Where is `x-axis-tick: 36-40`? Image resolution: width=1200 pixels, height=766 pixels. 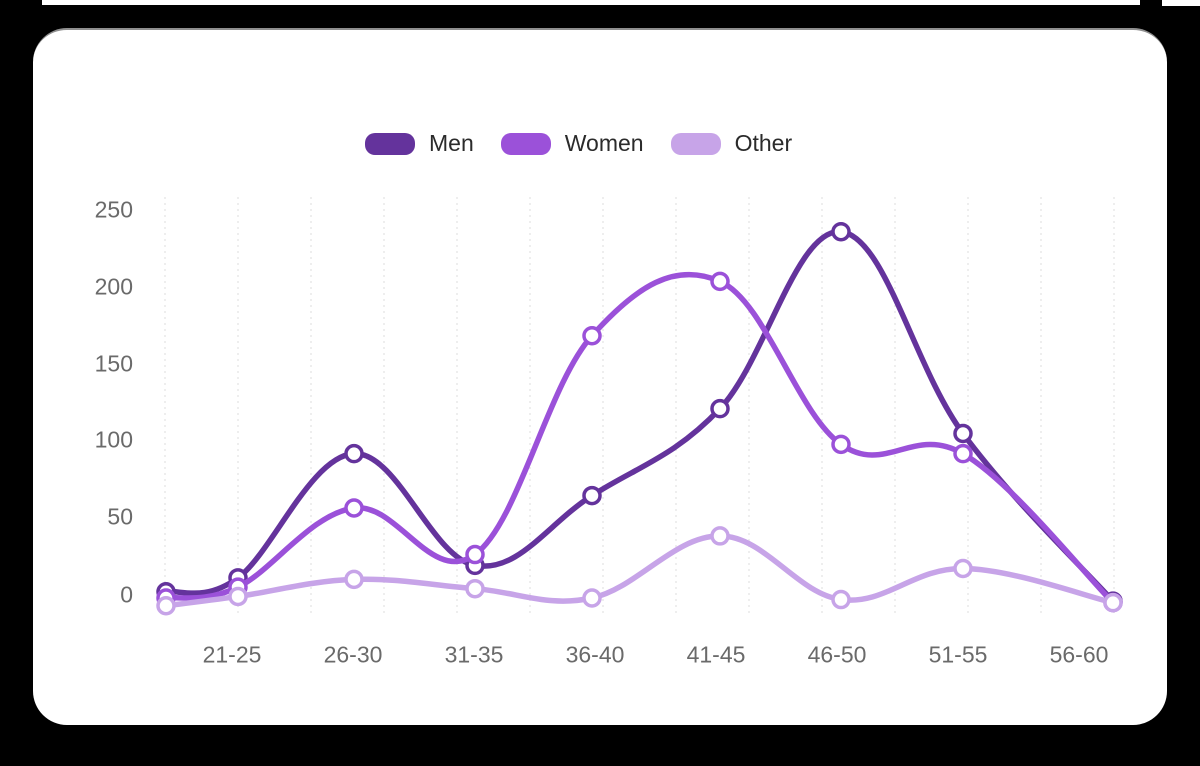
x-axis-tick: 36-40 is located at coordinates (595, 654).